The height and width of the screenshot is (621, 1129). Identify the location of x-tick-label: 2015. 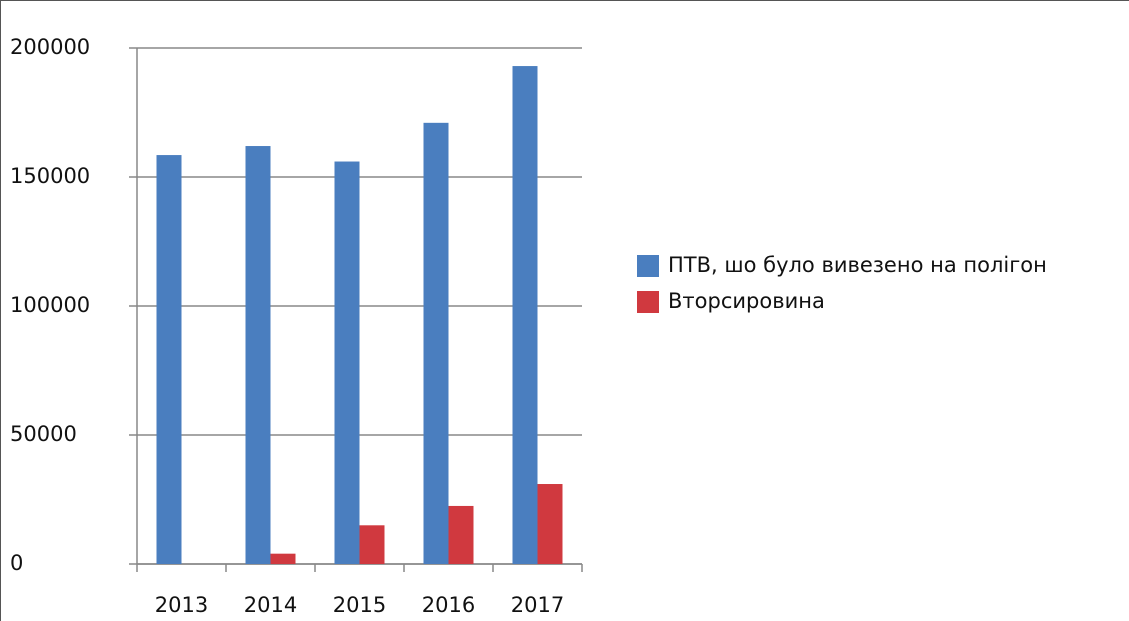
(359, 605).